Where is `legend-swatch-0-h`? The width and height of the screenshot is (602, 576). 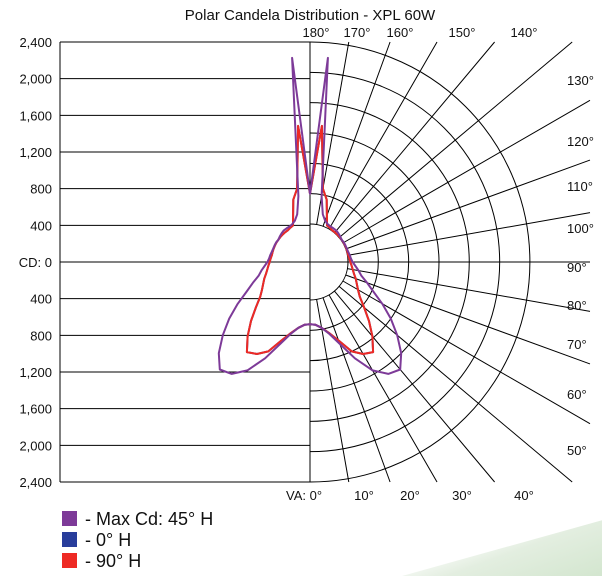 legend-swatch-0-h is located at coordinates (69, 539).